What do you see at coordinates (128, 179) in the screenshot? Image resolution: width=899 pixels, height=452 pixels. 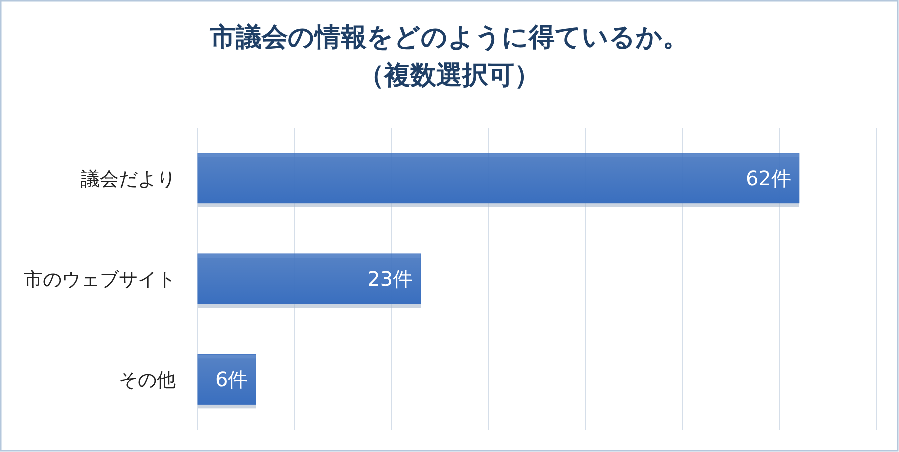 I see `y-tick-label: 議会だより` at bounding box center [128, 179].